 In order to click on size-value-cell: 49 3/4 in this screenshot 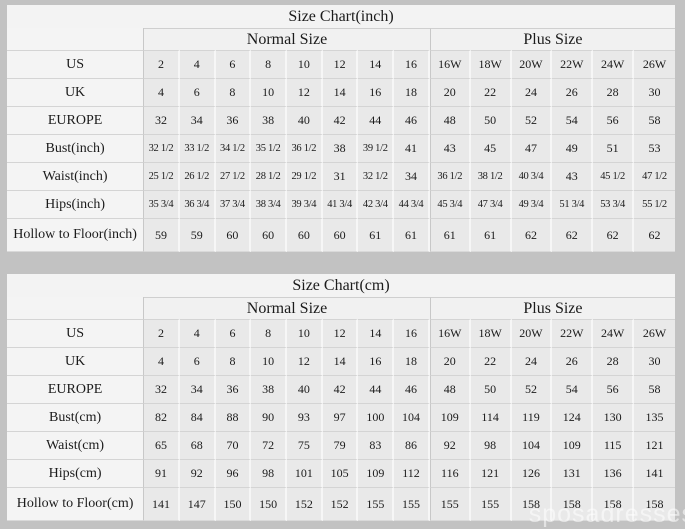, I will do `click(532, 204)`.